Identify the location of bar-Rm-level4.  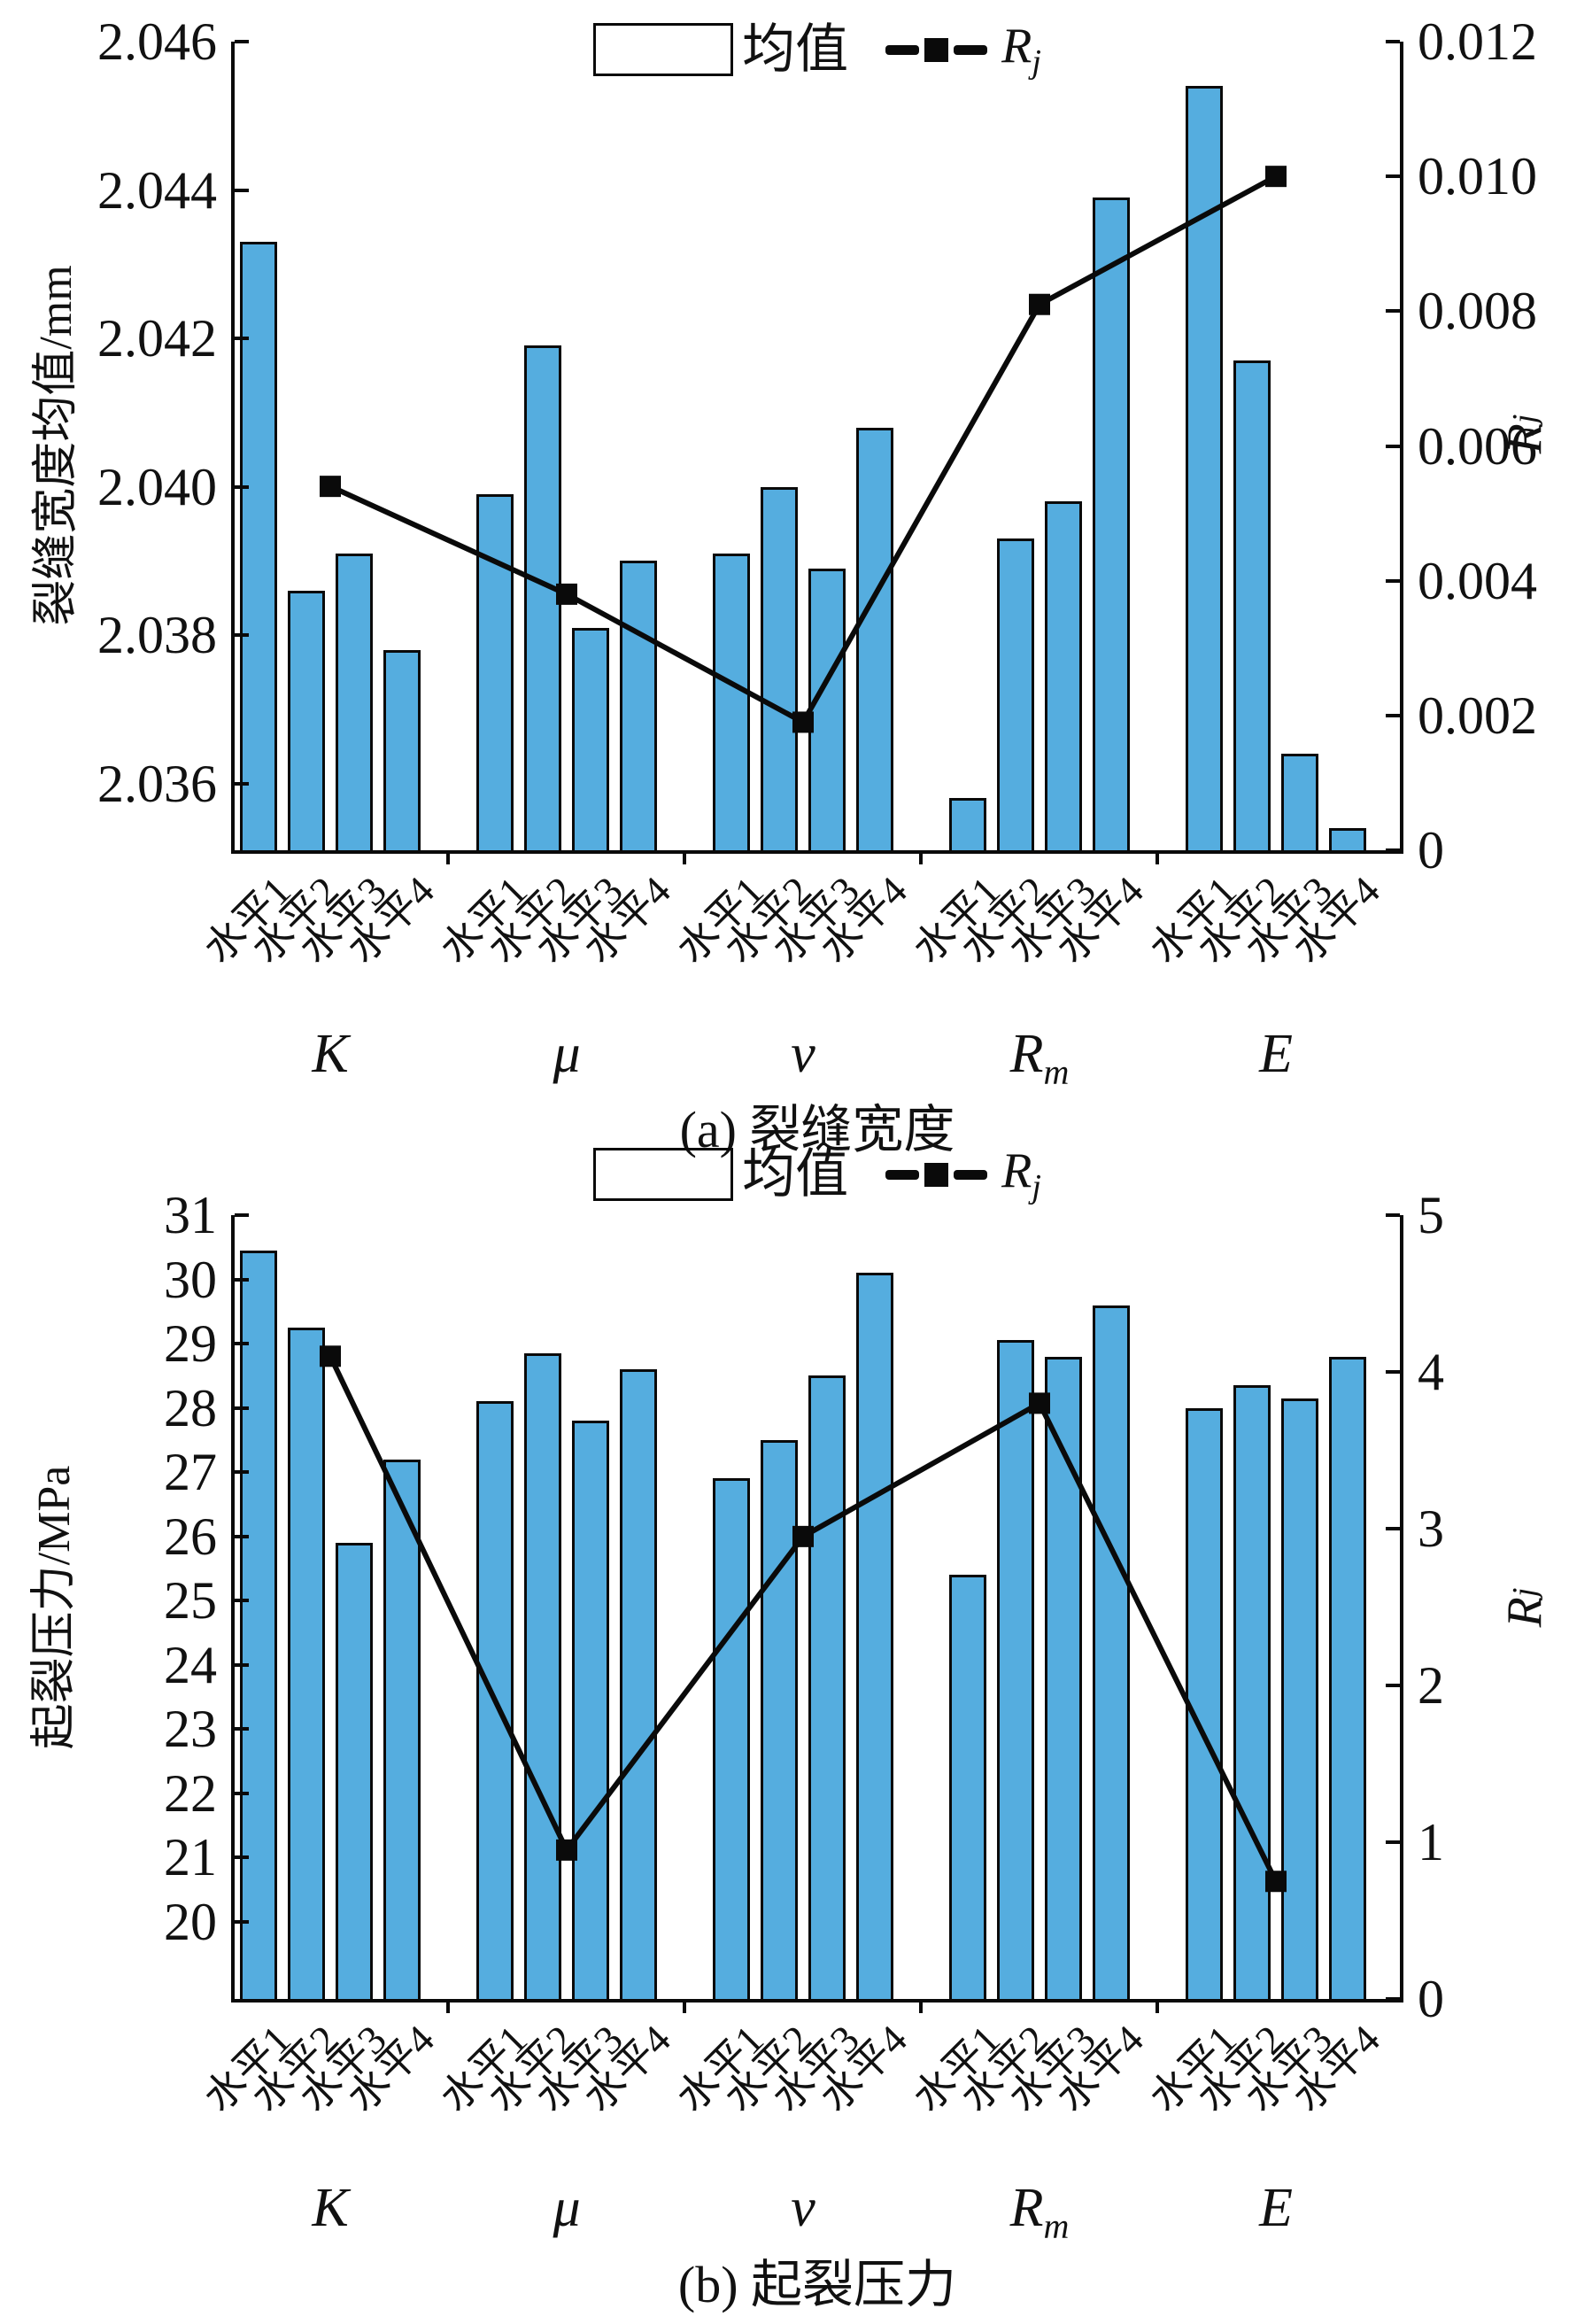
(1111, 523).